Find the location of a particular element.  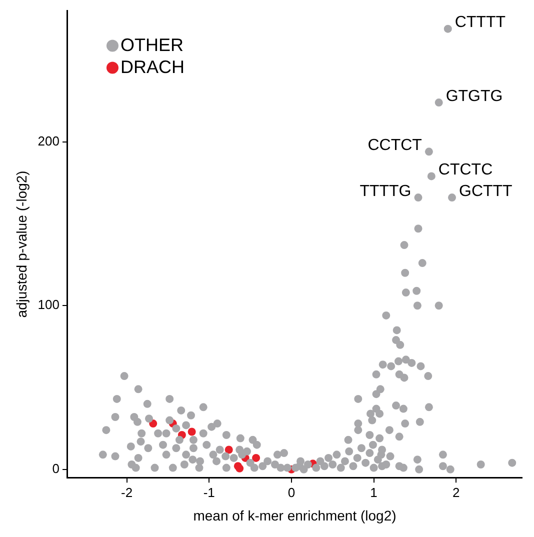

x-axis-title: mean of k-mer enrichment (log2) is located at coordinates (294, 515).